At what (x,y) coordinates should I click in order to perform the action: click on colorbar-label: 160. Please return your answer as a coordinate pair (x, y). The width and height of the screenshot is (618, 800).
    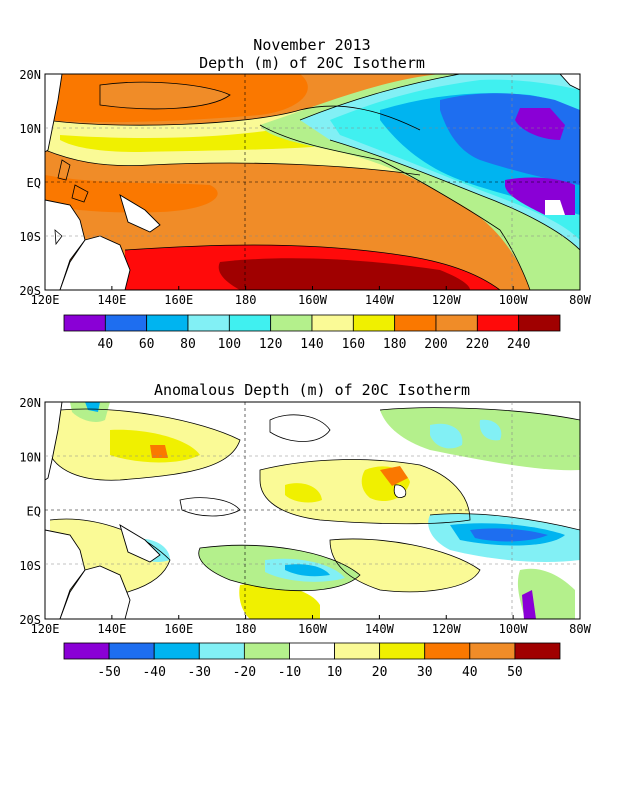
    Looking at the image, I should click on (353, 344).